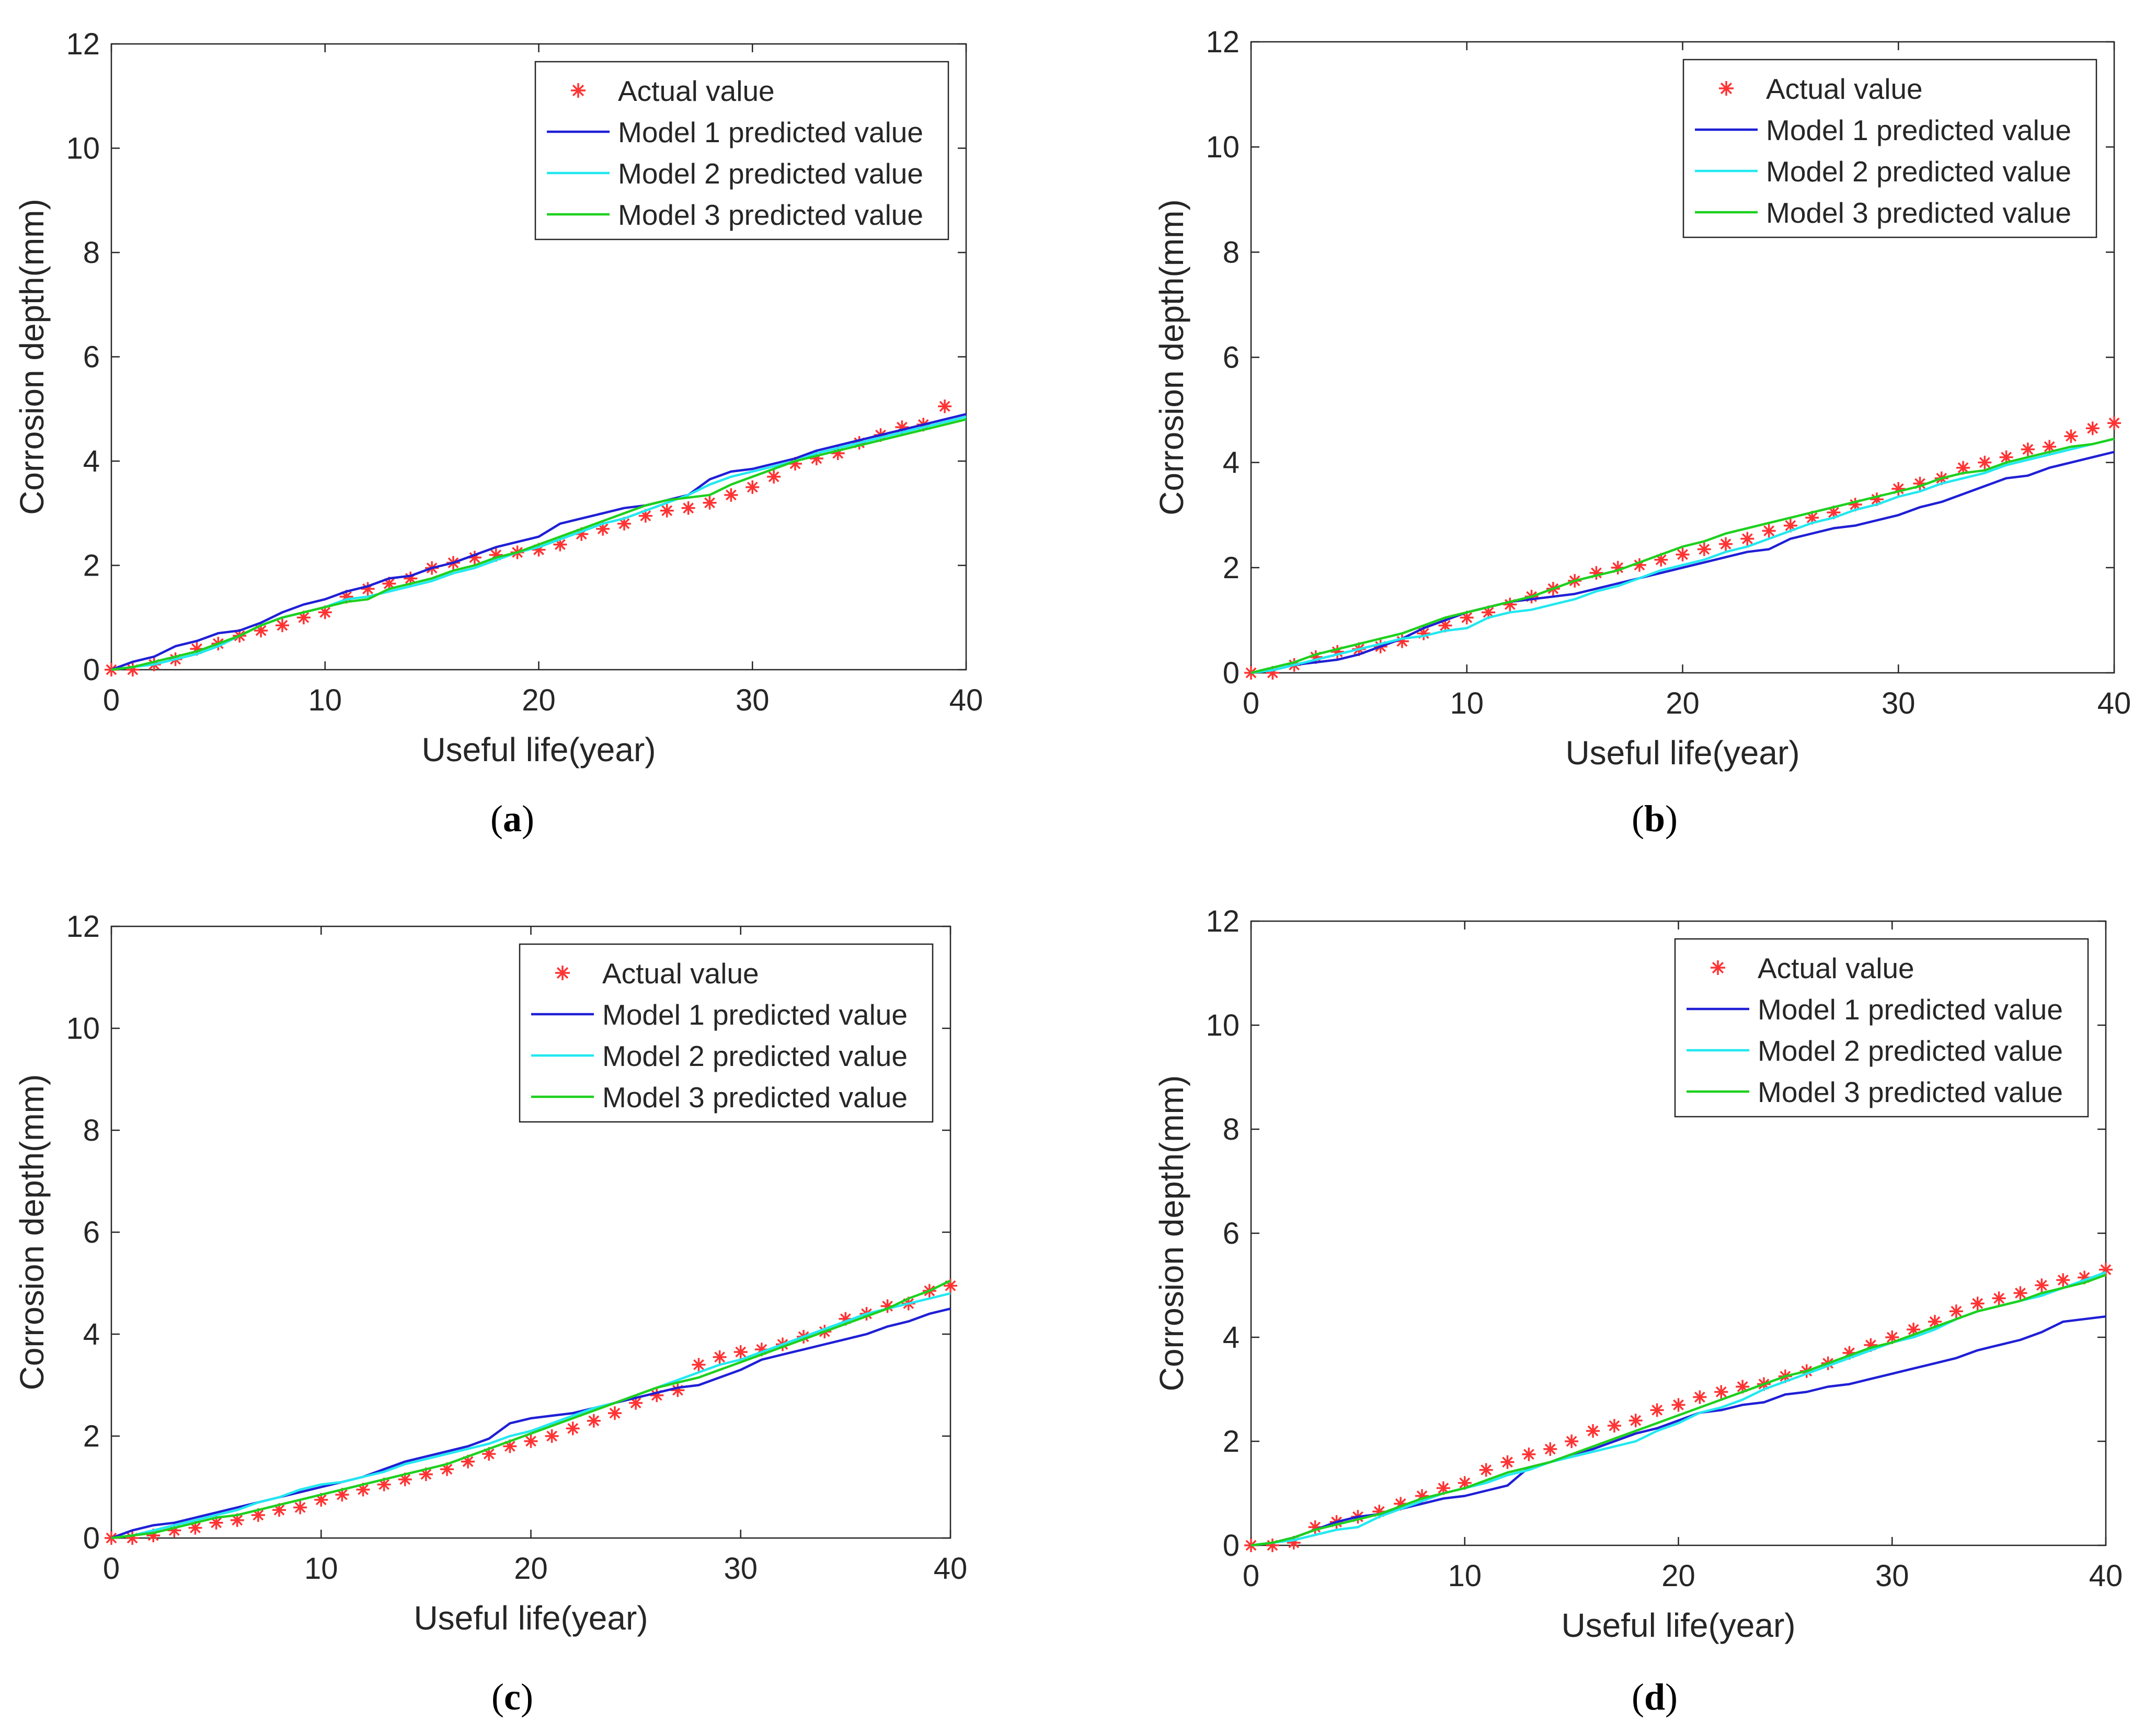 Image resolution: width=2156 pixels, height=1721 pixels. I want to click on panel-label-b: (b), so click(1655, 819).